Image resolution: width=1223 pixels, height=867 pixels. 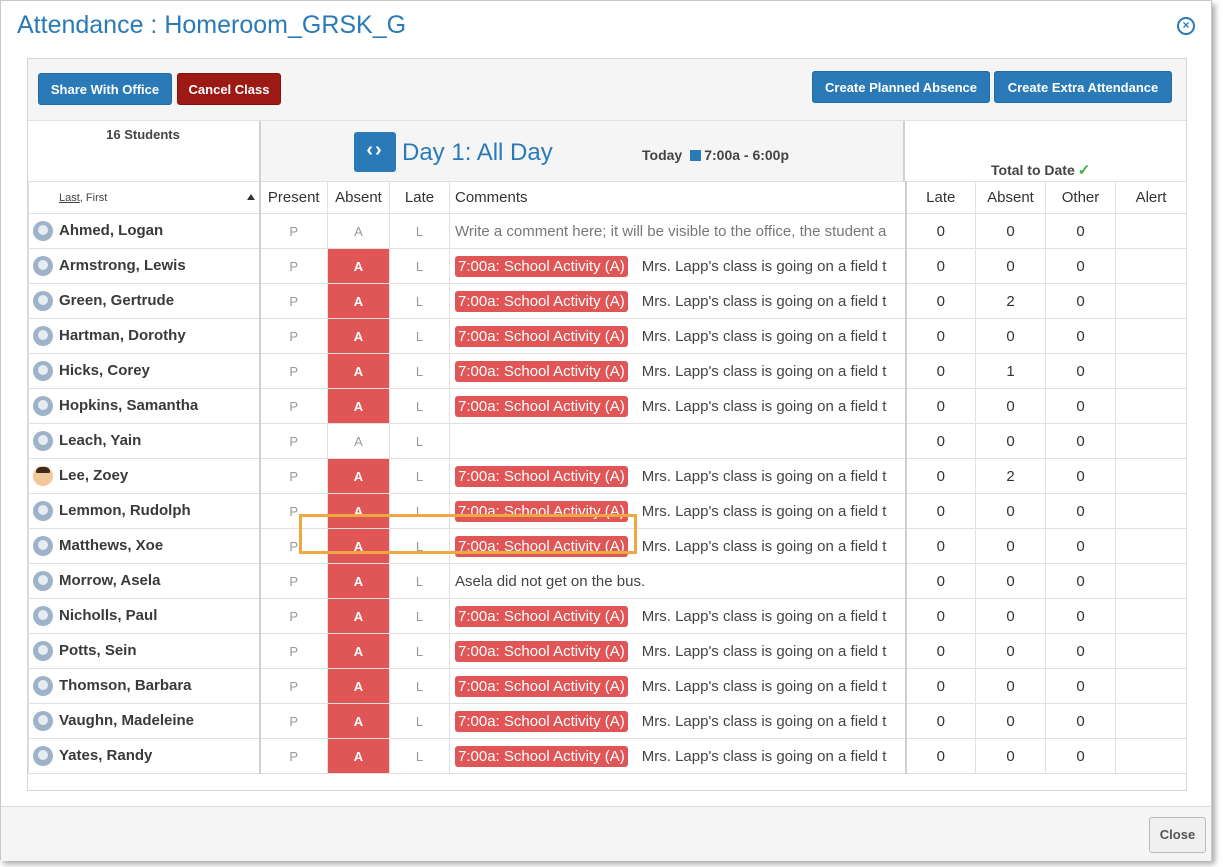 I want to click on student-name: Hartman, Dorothy, so click(x=122, y=335).